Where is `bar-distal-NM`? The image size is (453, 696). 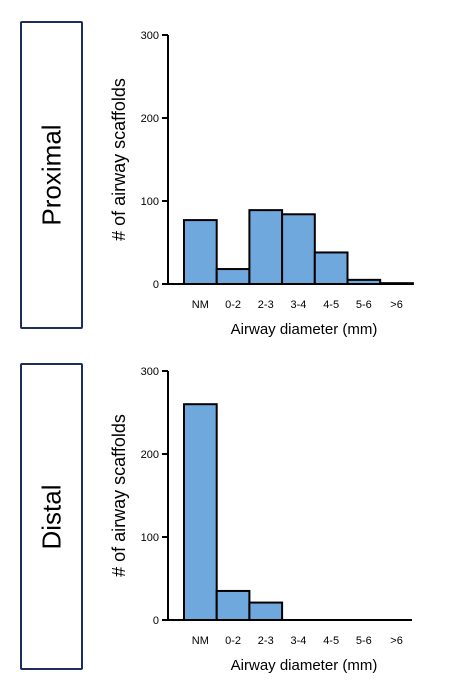
bar-distal-NM is located at coordinates (200, 512).